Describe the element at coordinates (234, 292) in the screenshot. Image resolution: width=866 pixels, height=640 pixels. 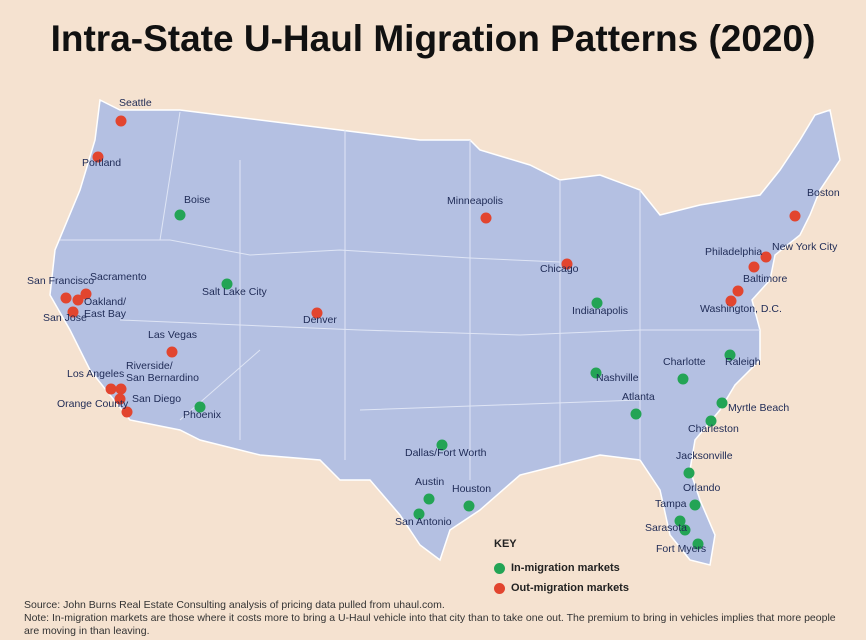
I see `city-label: Salt Lake City` at that location.